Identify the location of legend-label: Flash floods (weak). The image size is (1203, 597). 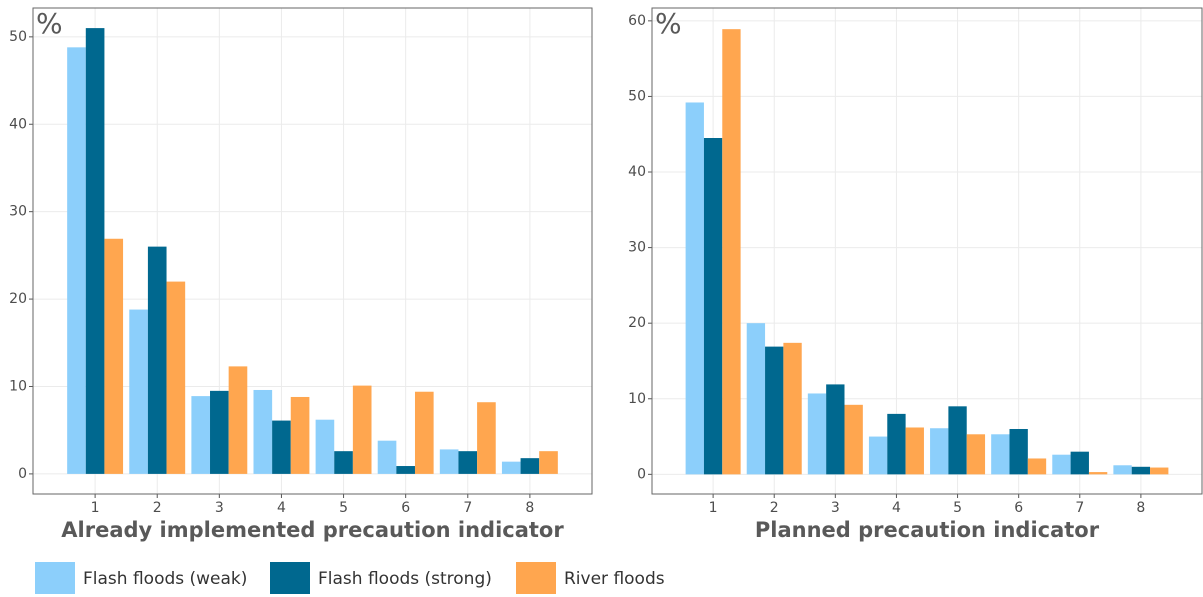
(165, 579).